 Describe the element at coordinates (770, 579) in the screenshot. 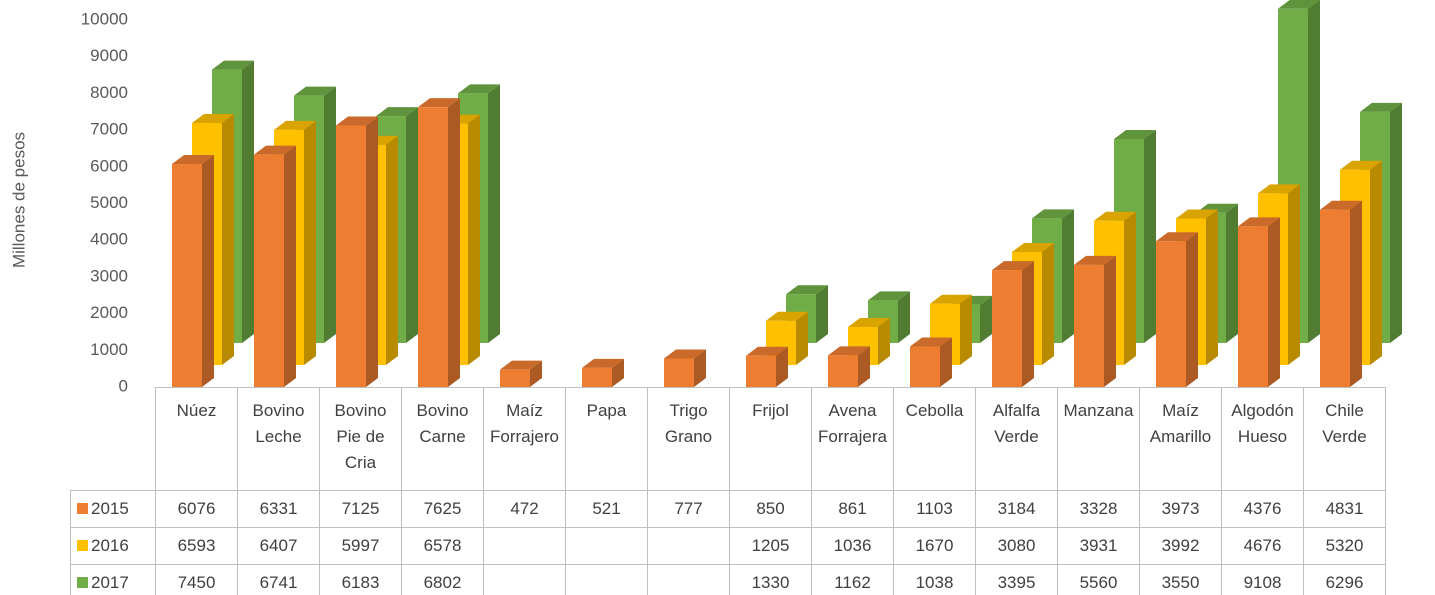

I see `table-cell: 1330` at that location.